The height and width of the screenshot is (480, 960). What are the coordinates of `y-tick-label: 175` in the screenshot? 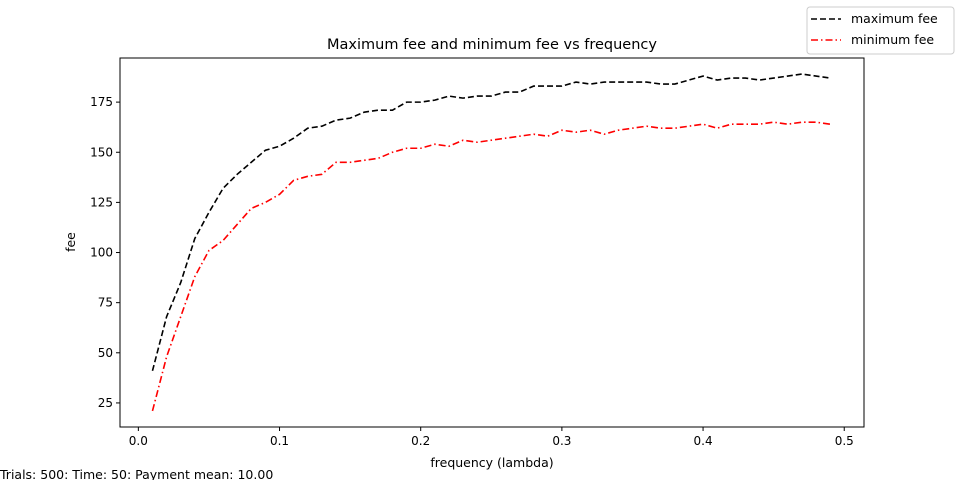 It's located at (101, 102).